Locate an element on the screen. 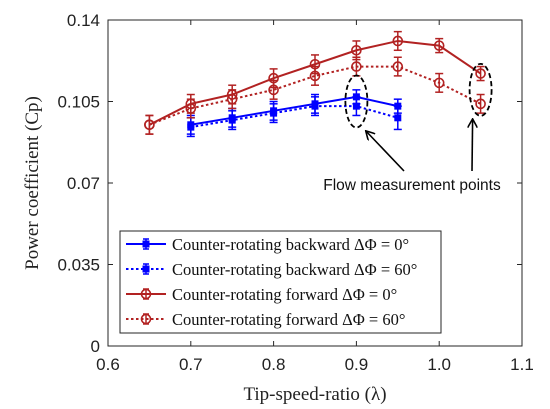 The image size is (550, 409). x-tick-label: 0.7 is located at coordinates (191, 364).